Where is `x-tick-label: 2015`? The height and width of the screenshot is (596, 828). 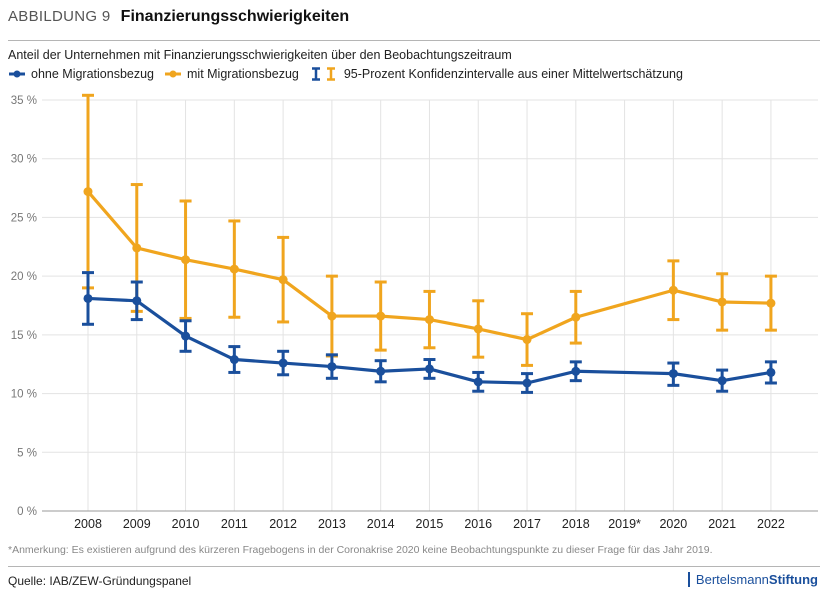 x-tick-label: 2015 is located at coordinates (430, 524).